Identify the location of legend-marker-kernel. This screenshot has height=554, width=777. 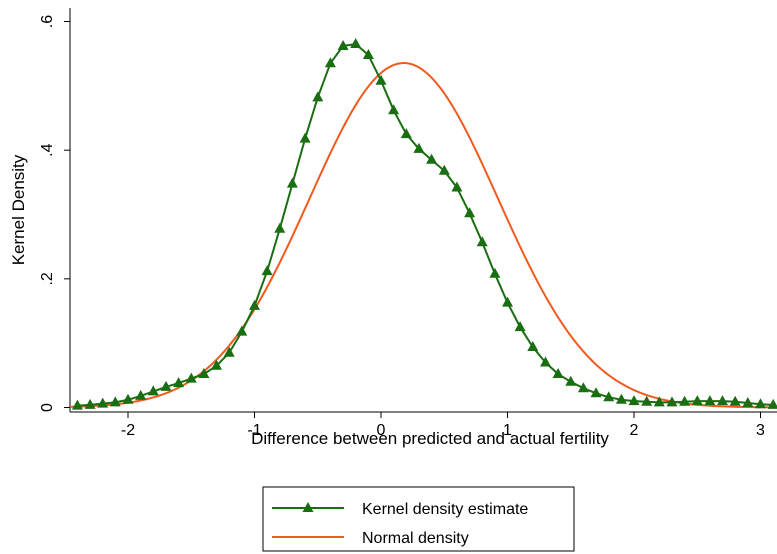
(308, 507).